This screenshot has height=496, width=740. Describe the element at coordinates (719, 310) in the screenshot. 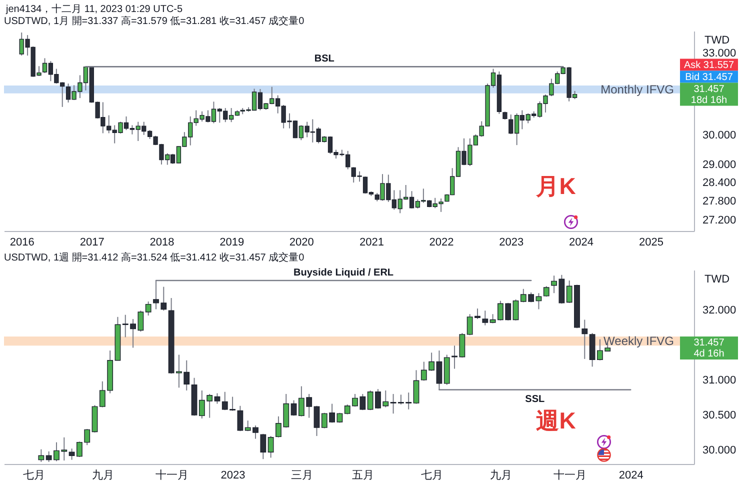

I see `y-tick-label: 32.000` at that location.